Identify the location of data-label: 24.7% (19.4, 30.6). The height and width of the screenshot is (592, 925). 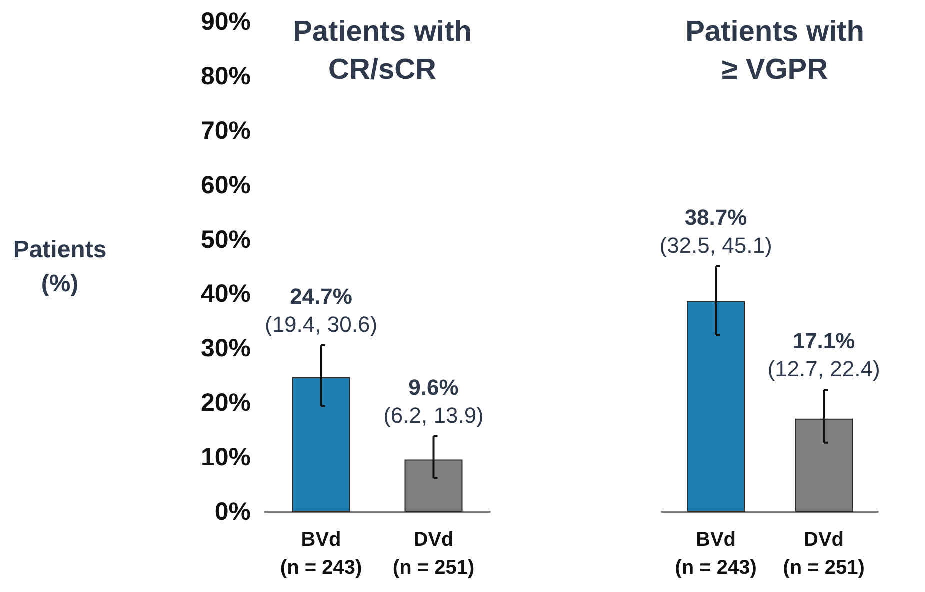
(321, 310).